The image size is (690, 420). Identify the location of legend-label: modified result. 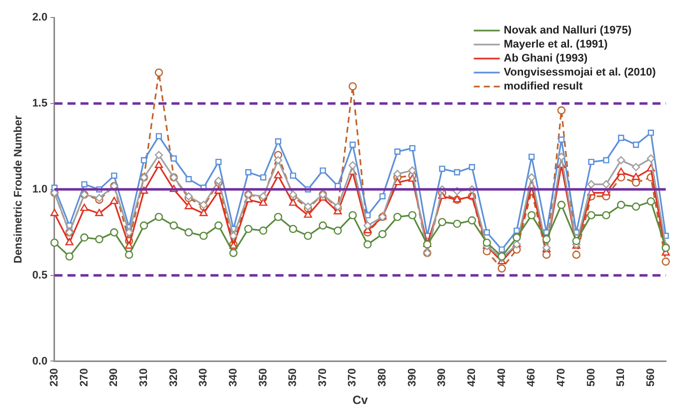
(543, 86).